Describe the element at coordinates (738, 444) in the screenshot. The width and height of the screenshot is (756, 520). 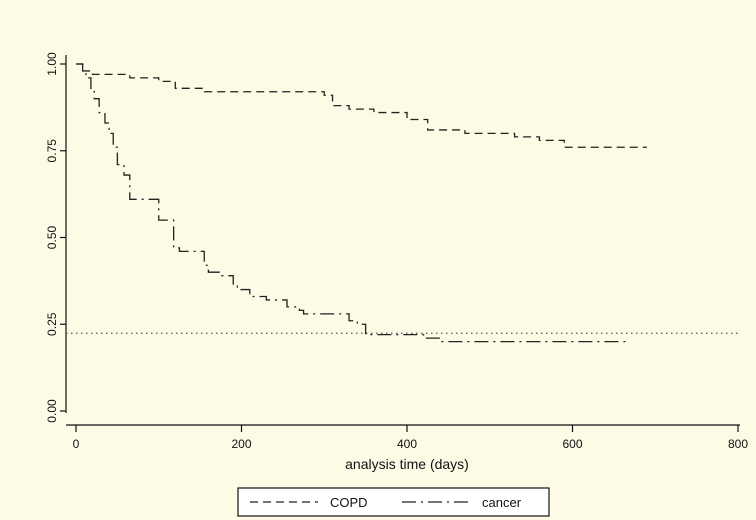
I see `x-tick-label: 800` at that location.